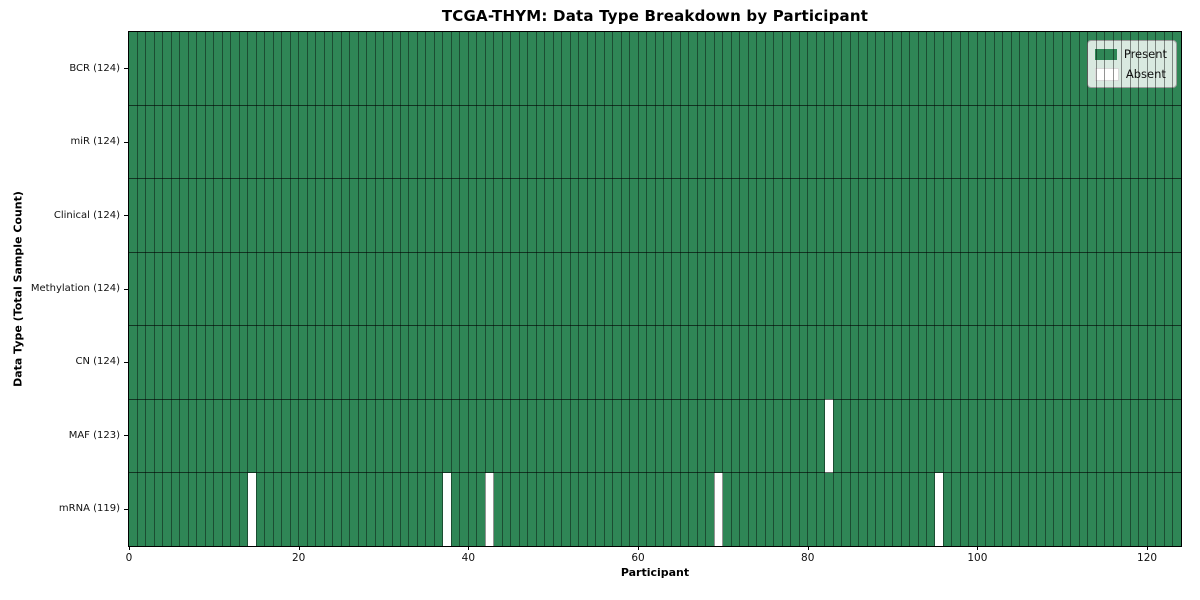 The image size is (1200, 600). What do you see at coordinates (655, 572) in the screenshot?
I see `x-axis-title: Participant` at bounding box center [655, 572].